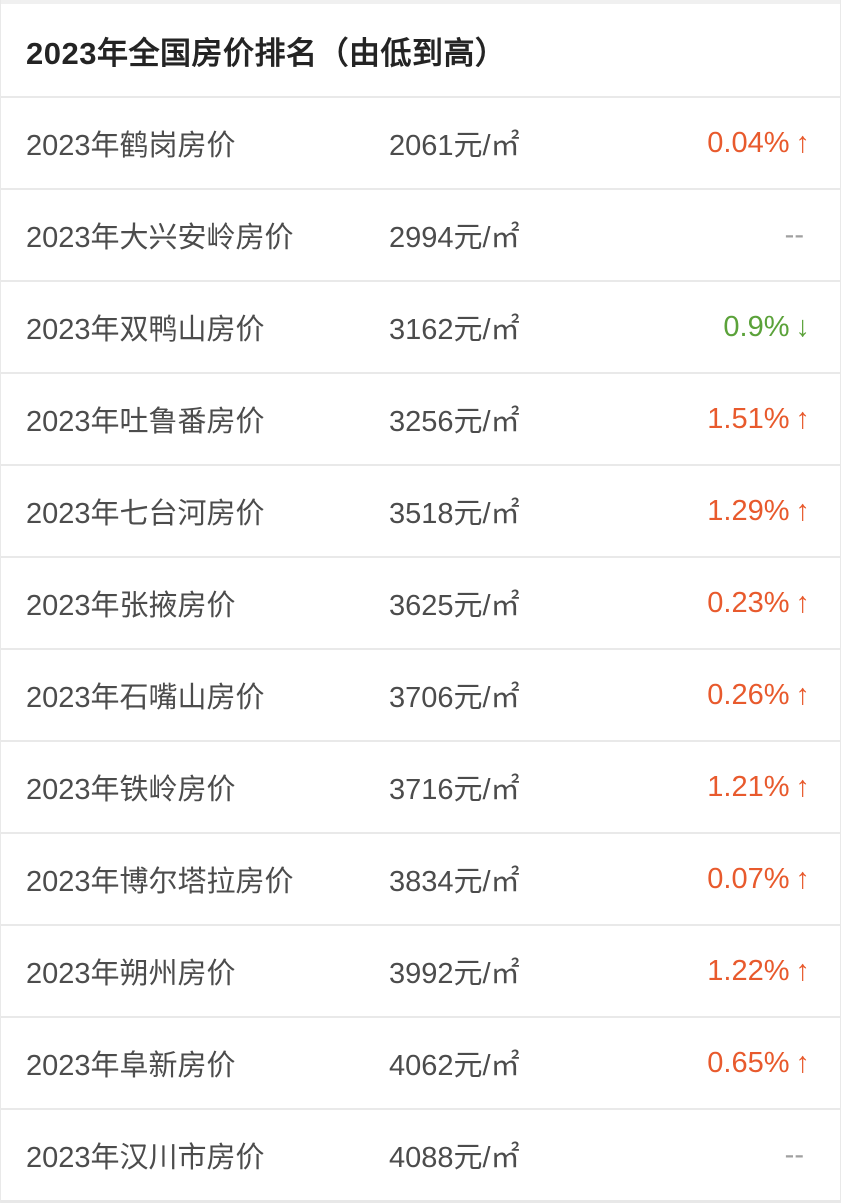  Describe the element at coordinates (748, 970) in the screenshot. I see `change-percent: 1.22%` at that location.